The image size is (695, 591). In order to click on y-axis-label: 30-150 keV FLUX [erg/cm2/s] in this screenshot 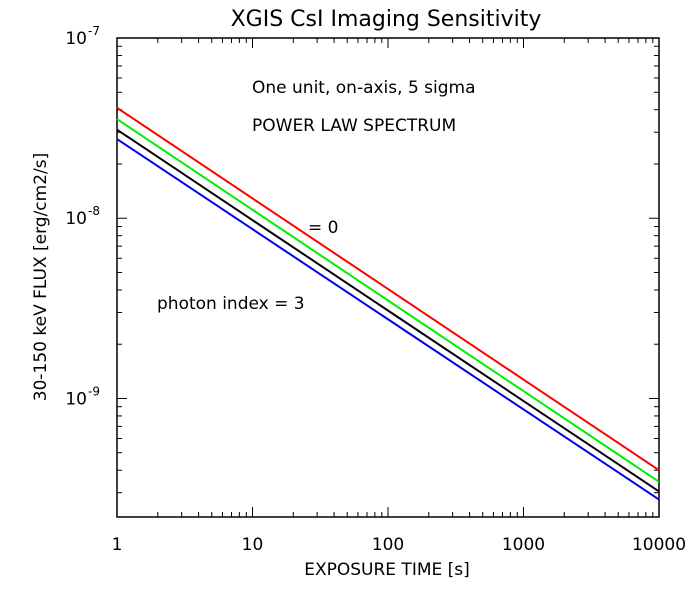, I will do `click(41, 277)`.